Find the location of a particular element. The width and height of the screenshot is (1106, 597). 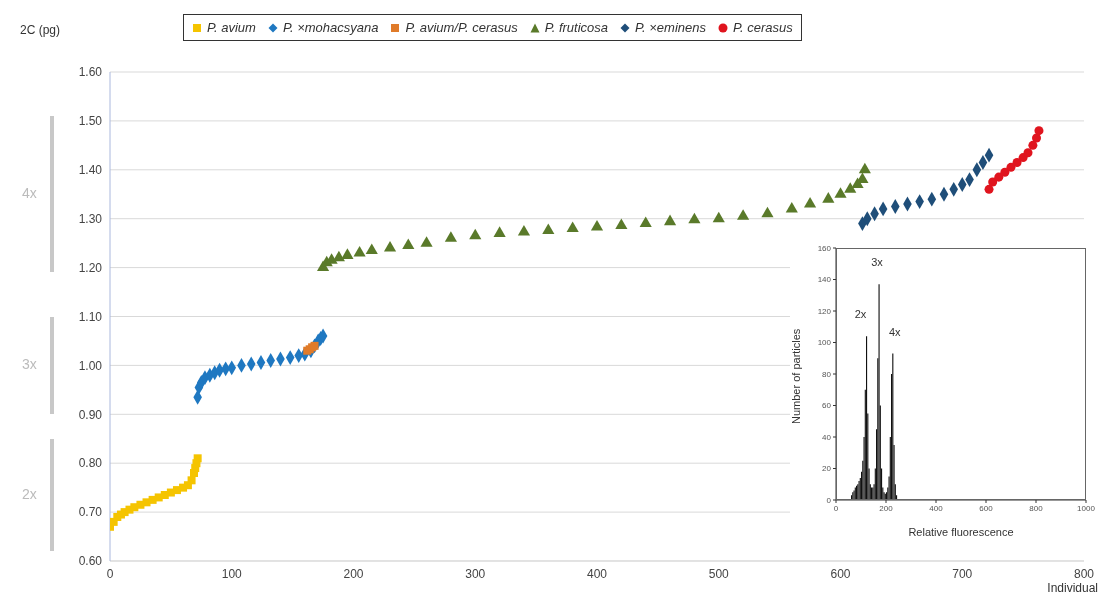

x-tick-label: 700 is located at coordinates (962, 573).